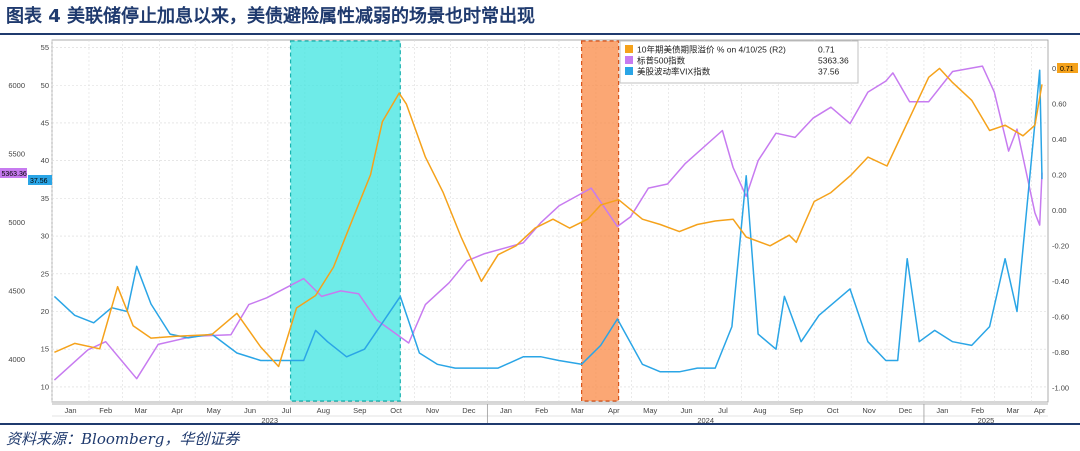 The image size is (1080, 451). Describe the element at coordinates (1060, 245) in the screenshot. I see `tick-label-term-premium: -0.20` at that location.